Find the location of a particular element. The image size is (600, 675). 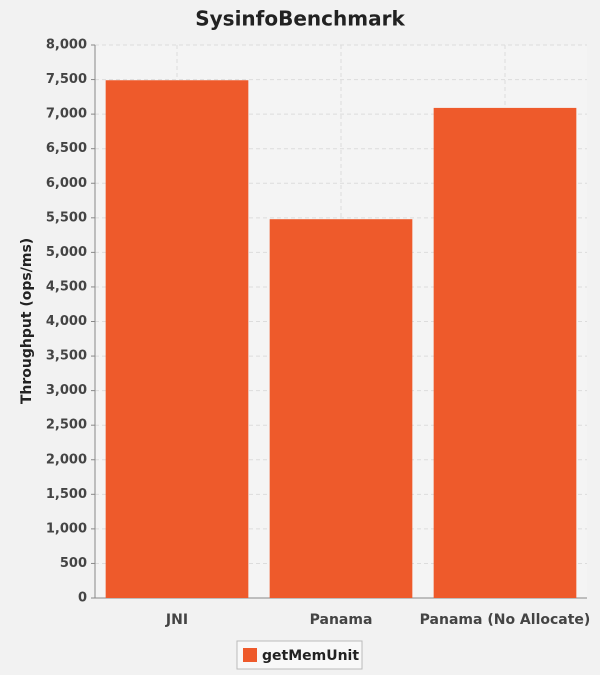

chart-title: SysinfoBenchmark is located at coordinates (300, 19).